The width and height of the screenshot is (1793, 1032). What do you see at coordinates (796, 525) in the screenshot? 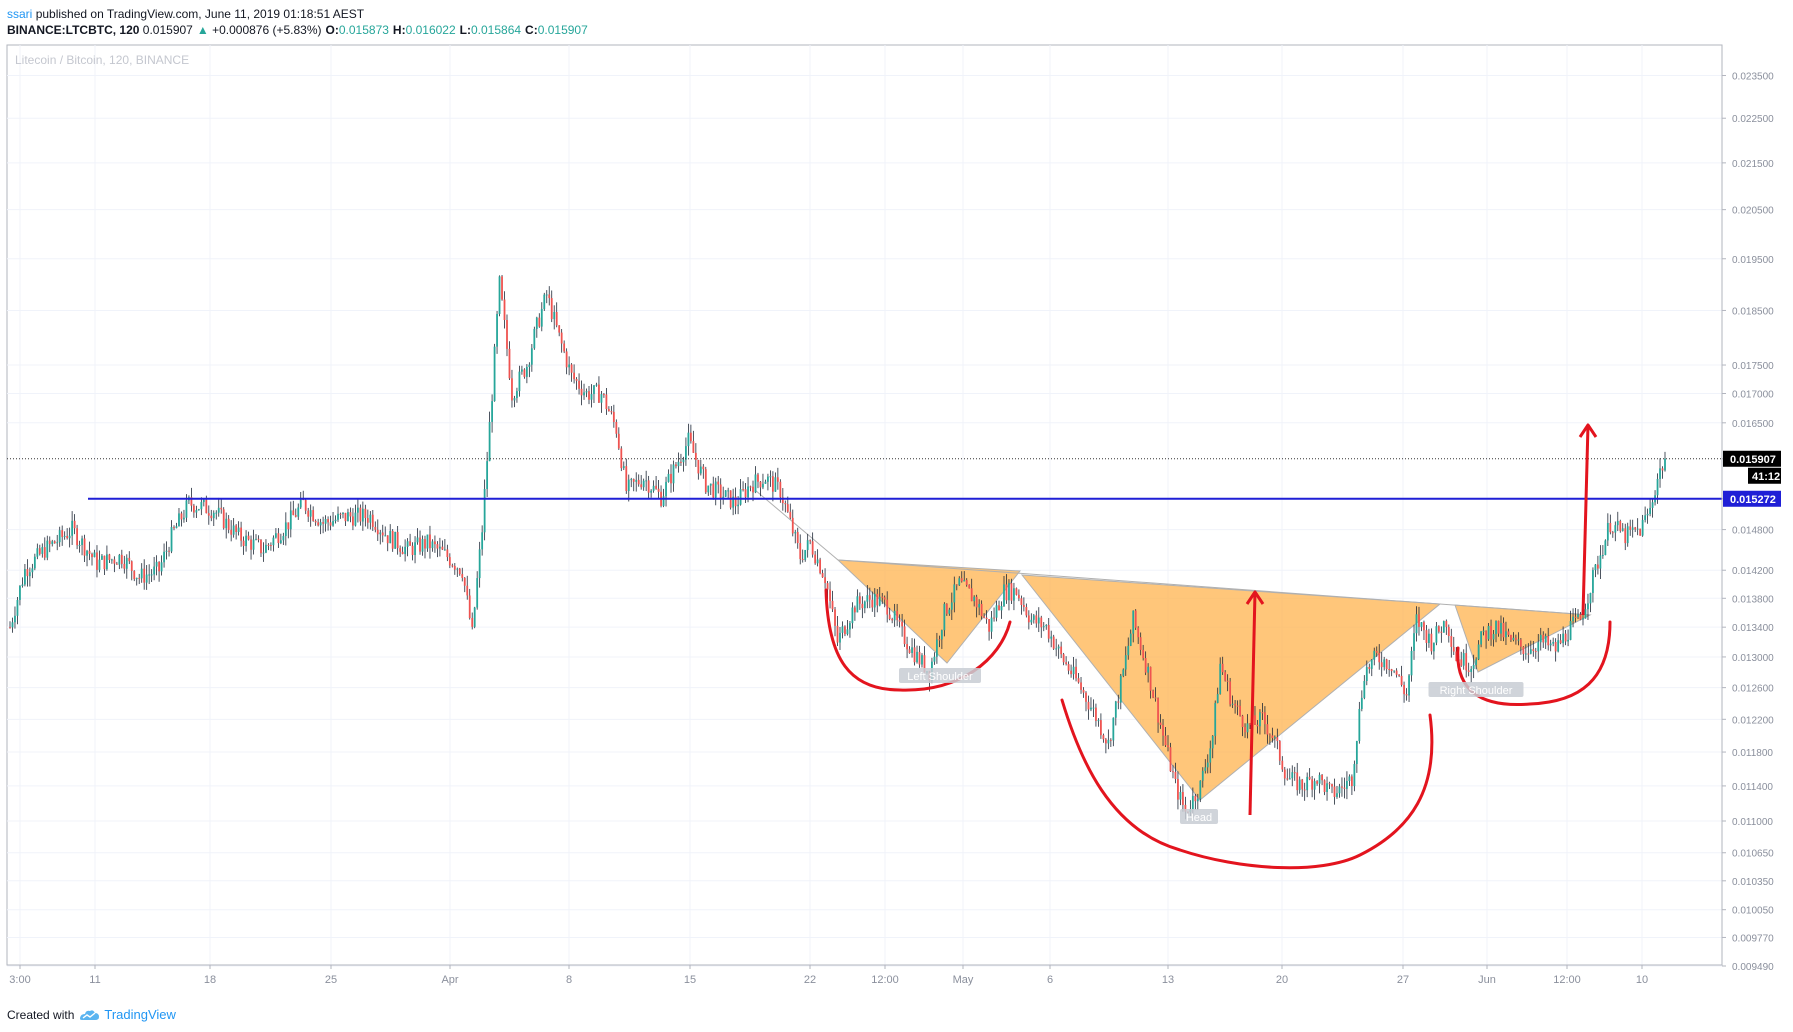
I see `neckline-lead` at bounding box center [796, 525].